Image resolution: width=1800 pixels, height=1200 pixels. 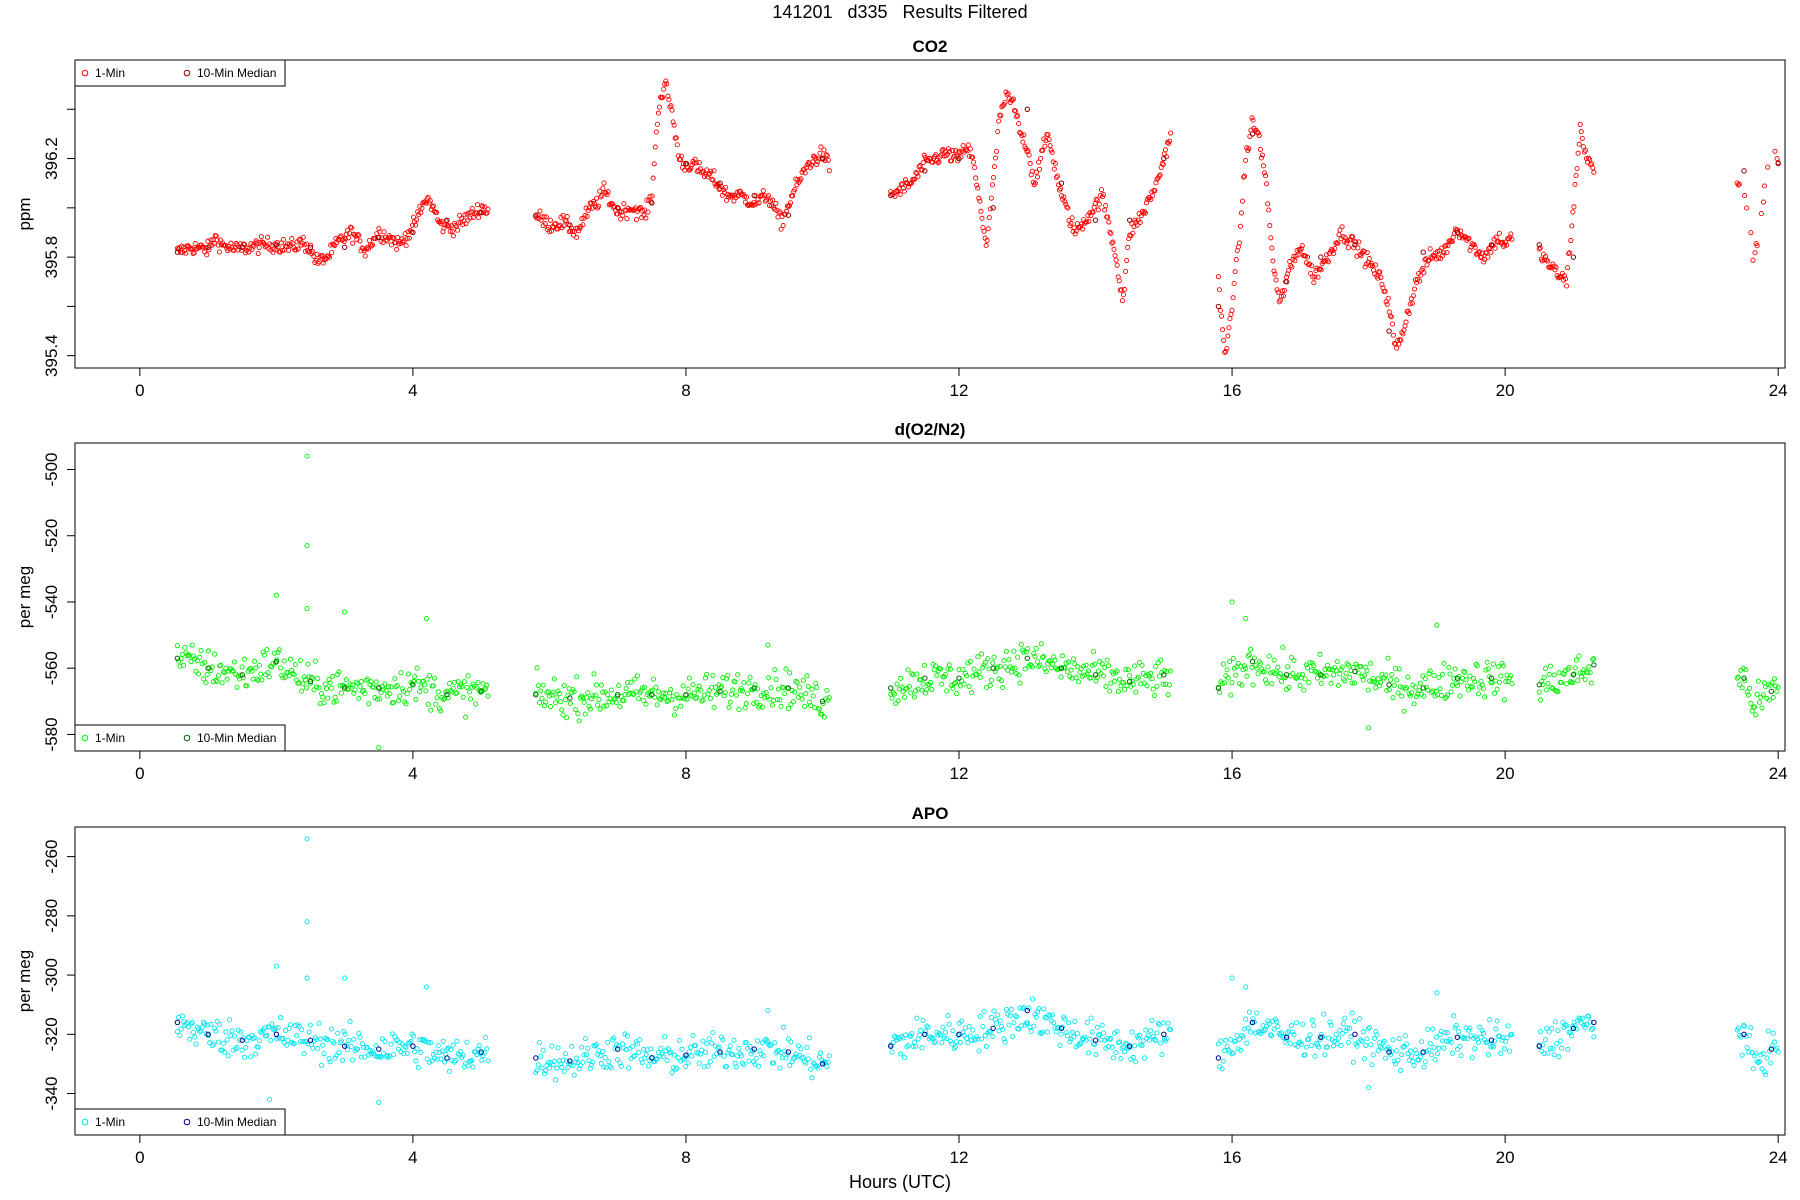 I want to click on x-tick-label: 0, so click(x=139, y=1157).